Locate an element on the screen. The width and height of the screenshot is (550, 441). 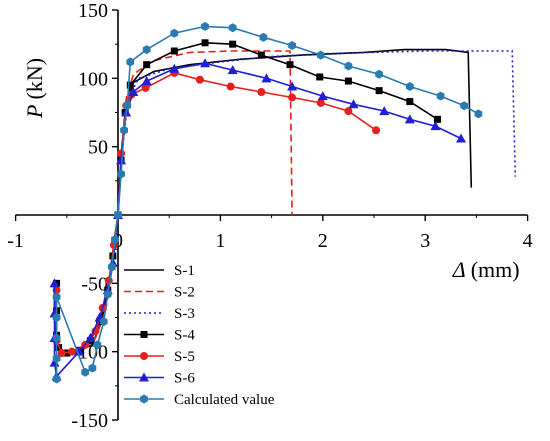
y-axis-title: P (kN) is located at coordinates (34, 88).